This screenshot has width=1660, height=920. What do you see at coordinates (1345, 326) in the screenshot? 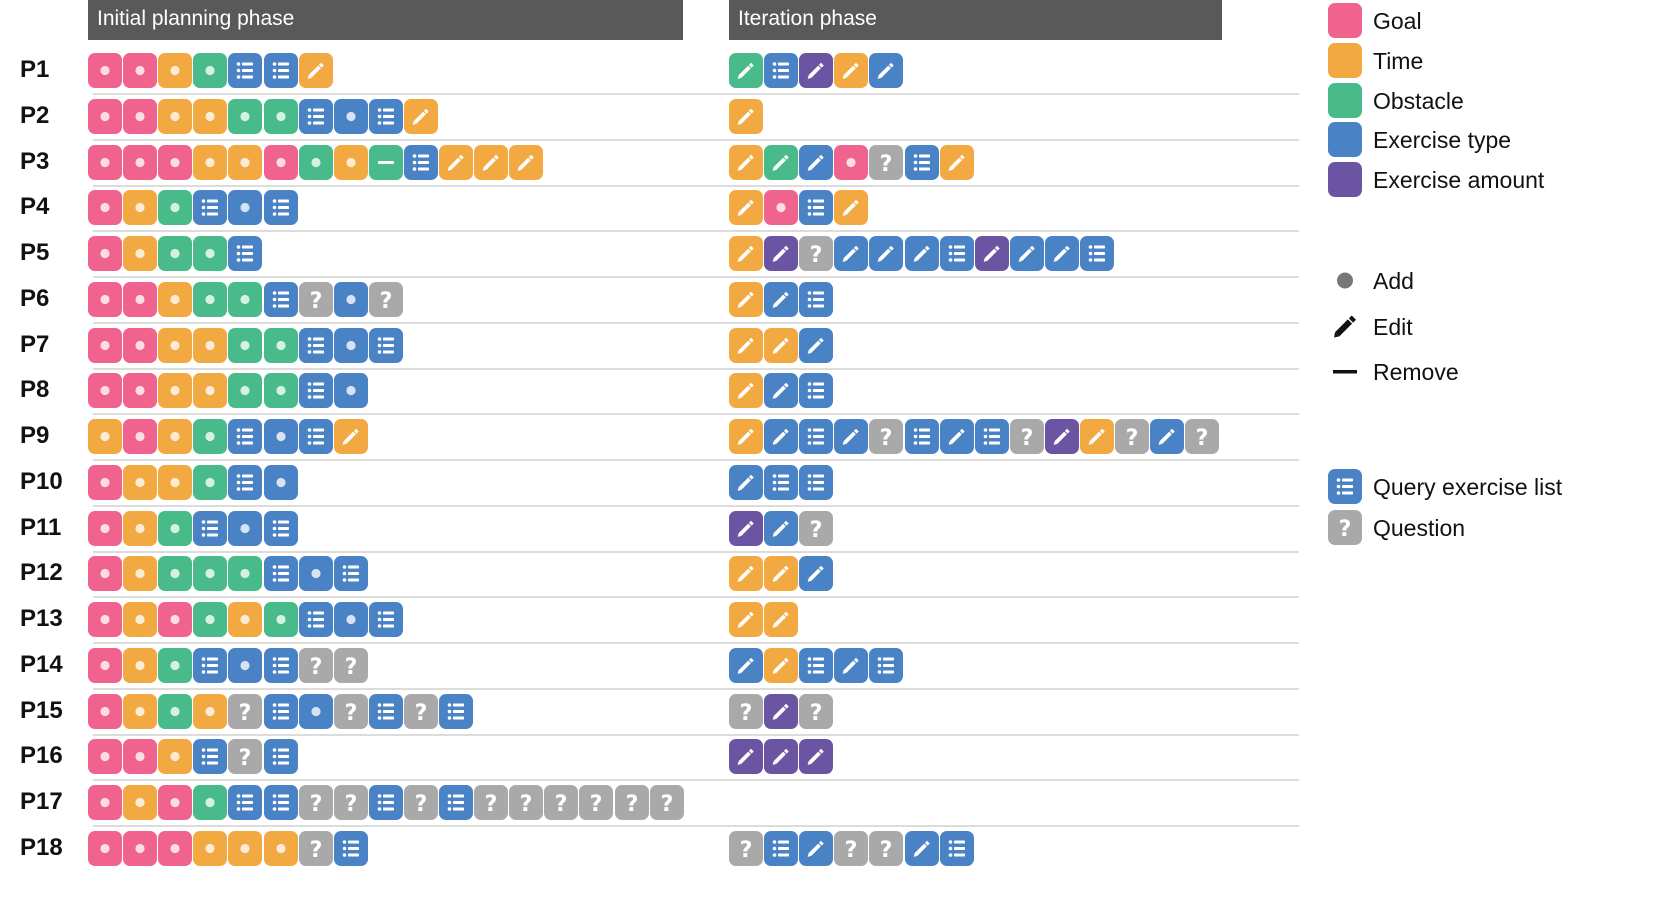
I see `edit-icon` at bounding box center [1345, 326].